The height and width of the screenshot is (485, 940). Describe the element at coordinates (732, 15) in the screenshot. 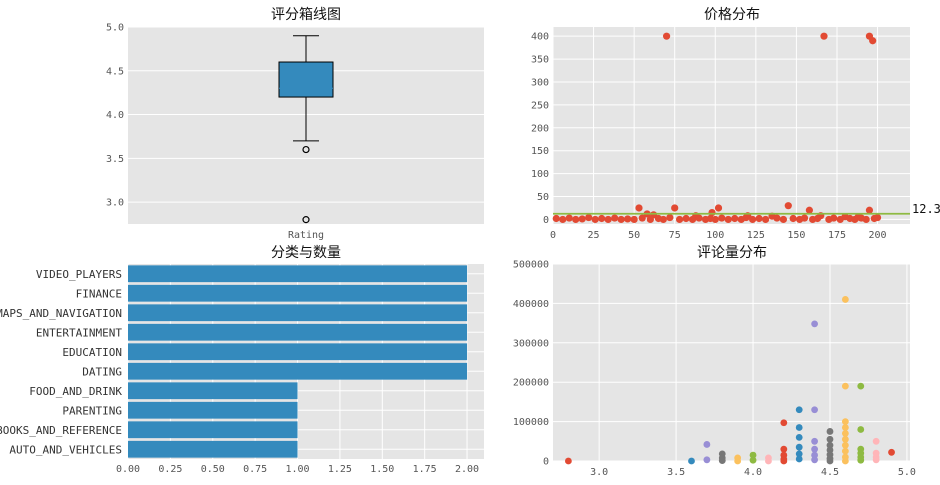

I see `chart-title-price-scatter: 价格分布` at that location.